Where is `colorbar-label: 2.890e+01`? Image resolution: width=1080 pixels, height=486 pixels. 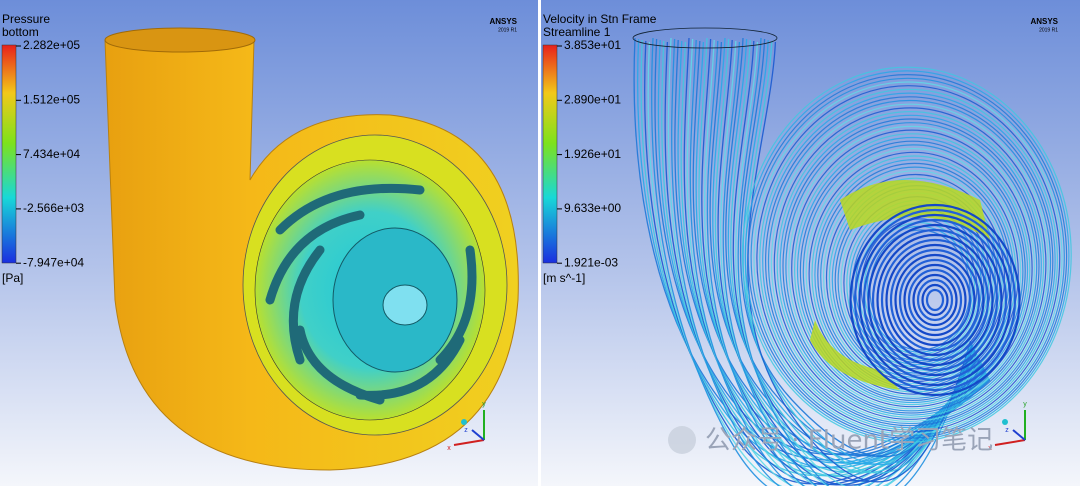 colorbar-label: 2.890e+01 is located at coordinates (592, 99).